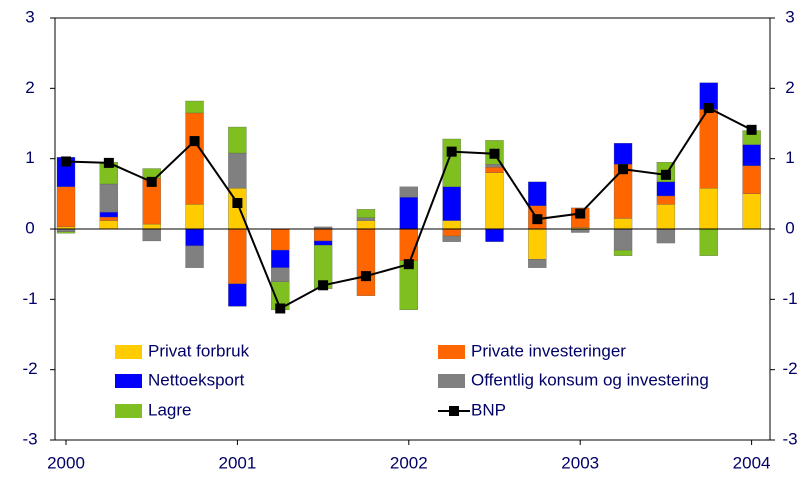  Describe the element at coordinates (789, 438) in the screenshot. I see `y2-tick-label: -3` at that location.